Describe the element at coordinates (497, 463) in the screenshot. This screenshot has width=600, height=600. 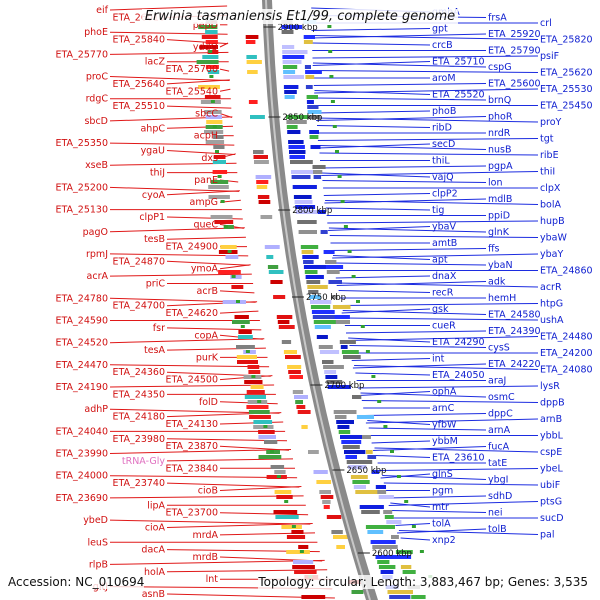
I see `reverse-gene-label: tatE` at that location.